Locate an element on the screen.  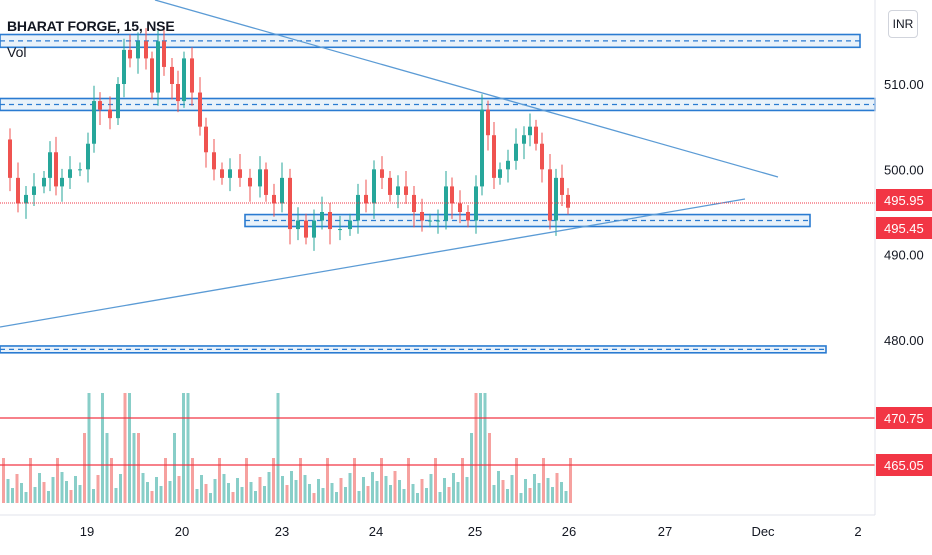
price-label: 470.75 is located at coordinates (904, 418).